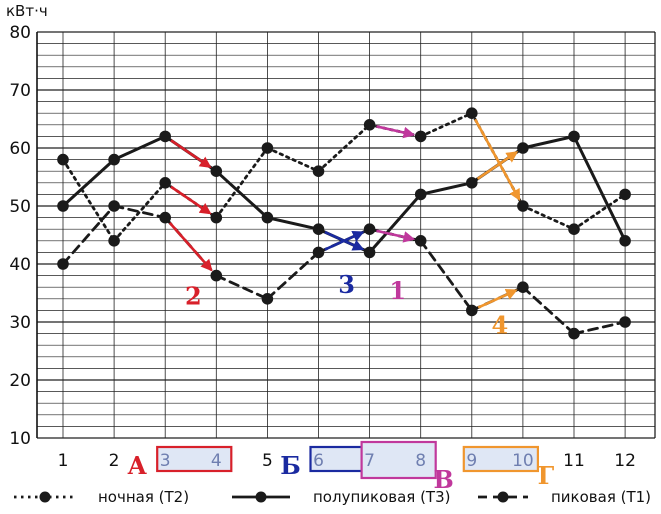 This screenshot has width=661, height=514. What do you see at coordinates (20, 381) in the screenshot?
I see `y-tick-label: 20` at bounding box center [20, 381].